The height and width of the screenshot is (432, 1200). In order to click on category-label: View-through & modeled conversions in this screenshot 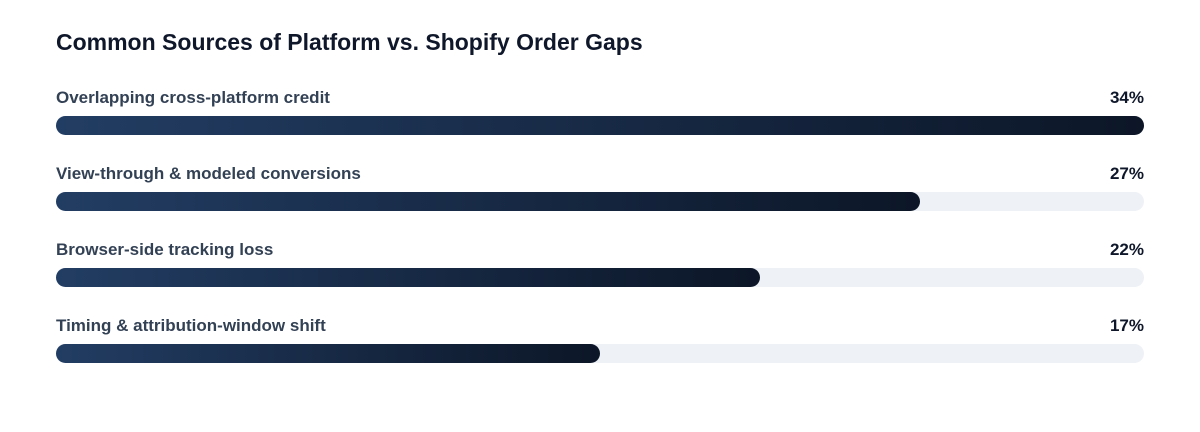, I will do `click(208, 173)`.